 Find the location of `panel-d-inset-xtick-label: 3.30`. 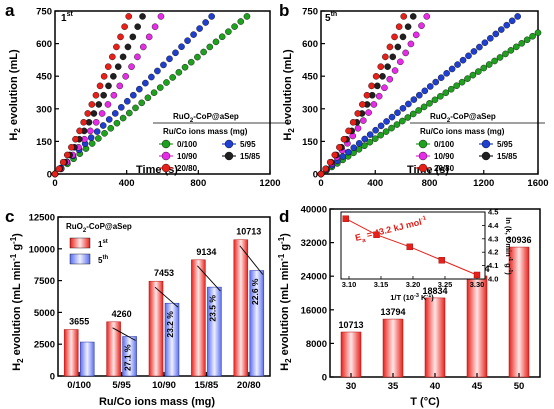

panel-d-inset-xtick-label: 3.30 is located at coordinates (477, 284).